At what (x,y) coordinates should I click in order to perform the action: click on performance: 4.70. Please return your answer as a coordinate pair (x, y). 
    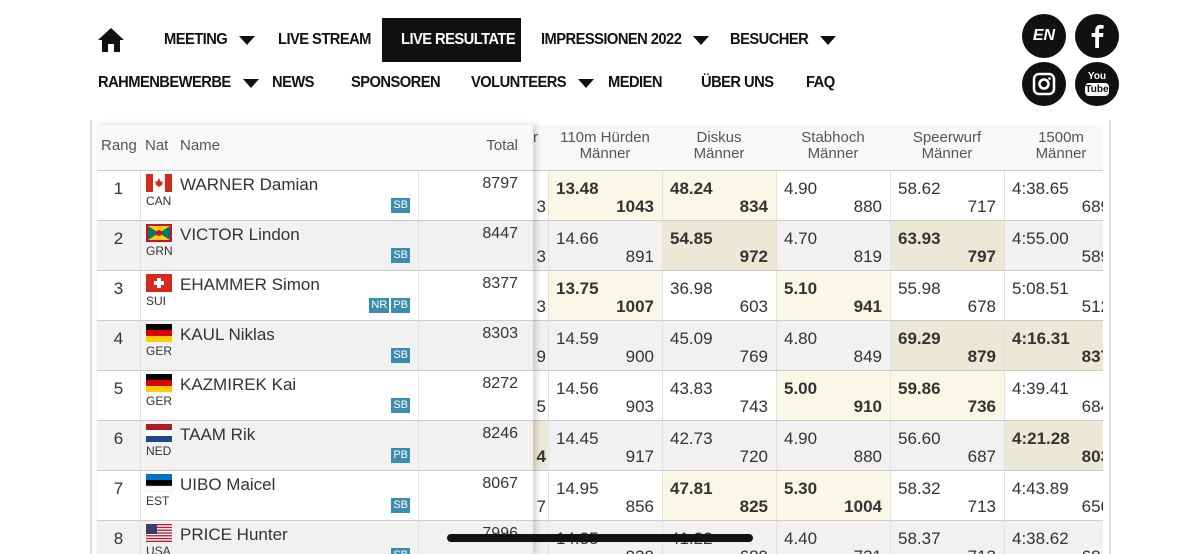
    Looking at the image, I should click on (801, 238).